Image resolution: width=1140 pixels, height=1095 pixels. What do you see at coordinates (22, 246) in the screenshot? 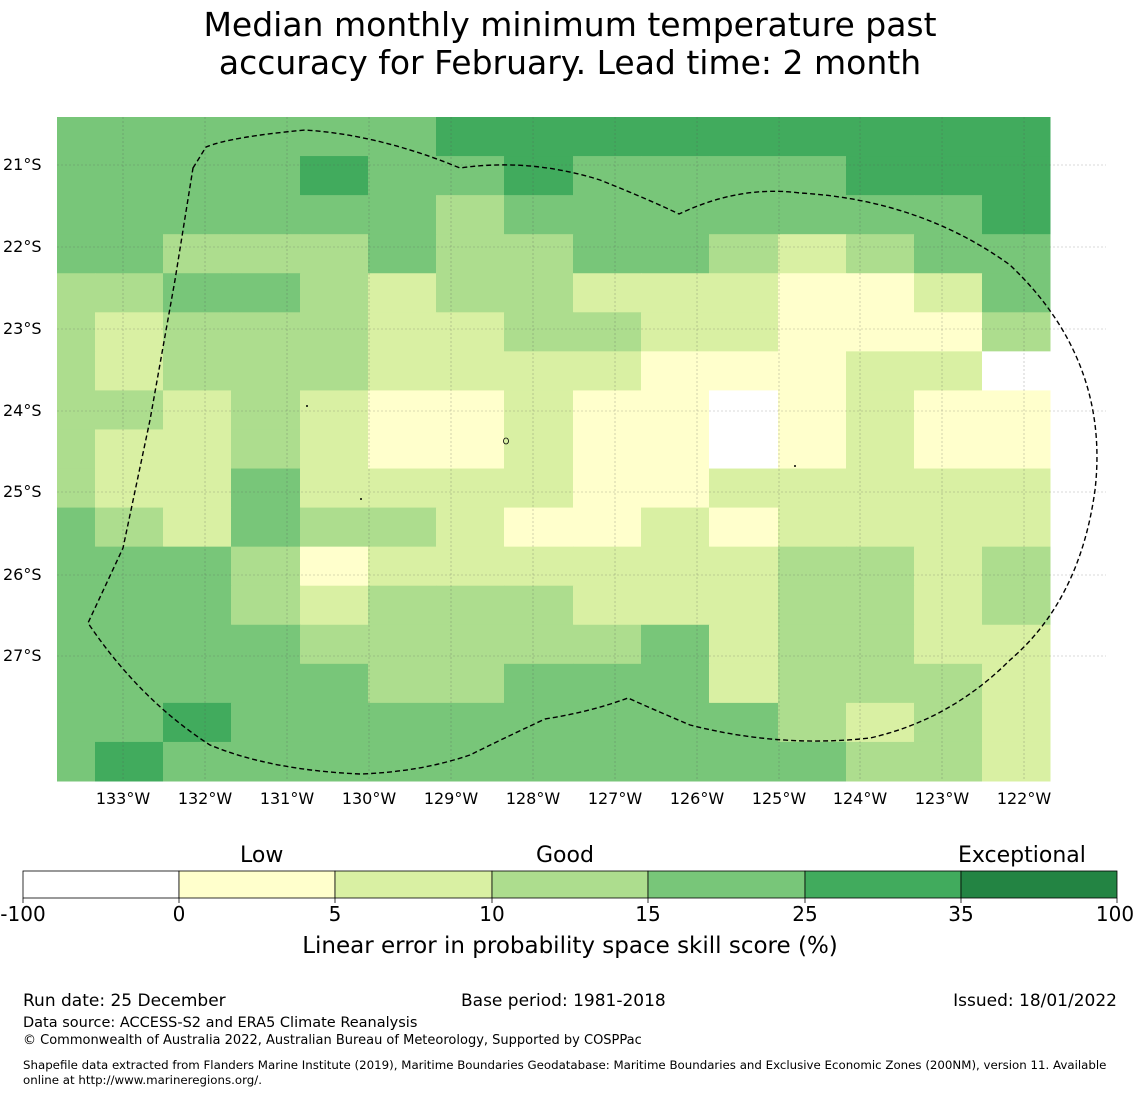
I see `lat-label: 22°S` at bounding box center [22, 246].